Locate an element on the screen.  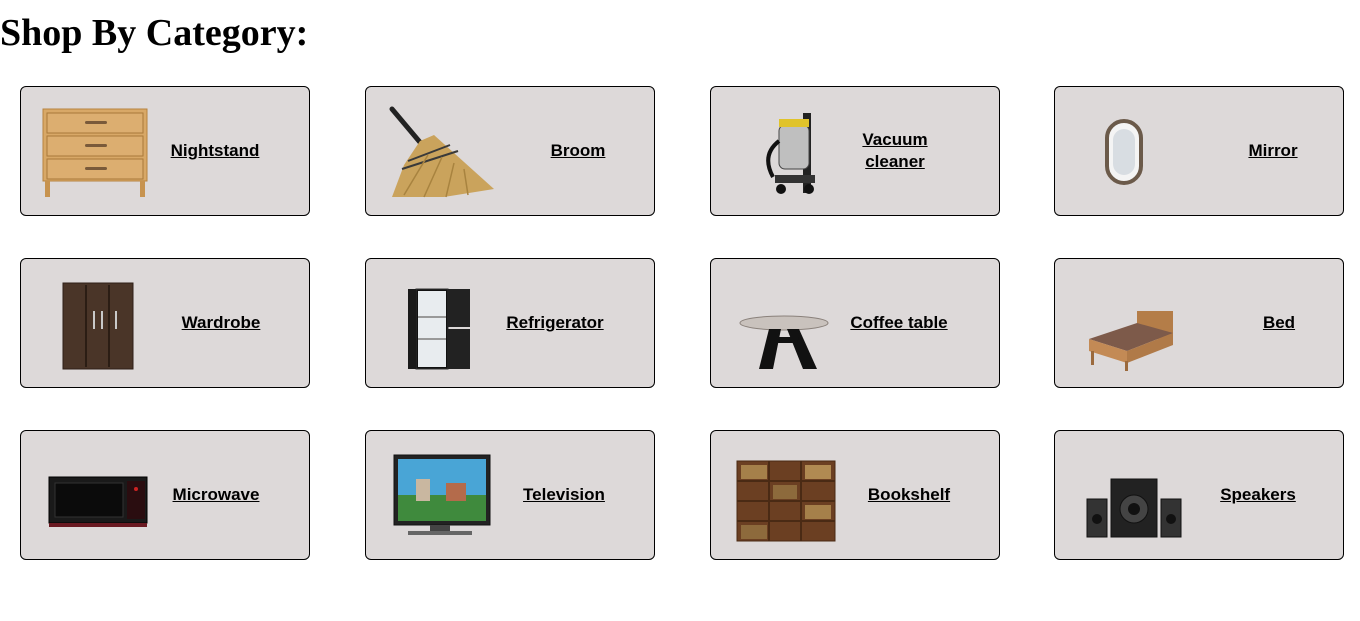
category-link-coffee-table: Coffee table is located at coordinates (899, 322).